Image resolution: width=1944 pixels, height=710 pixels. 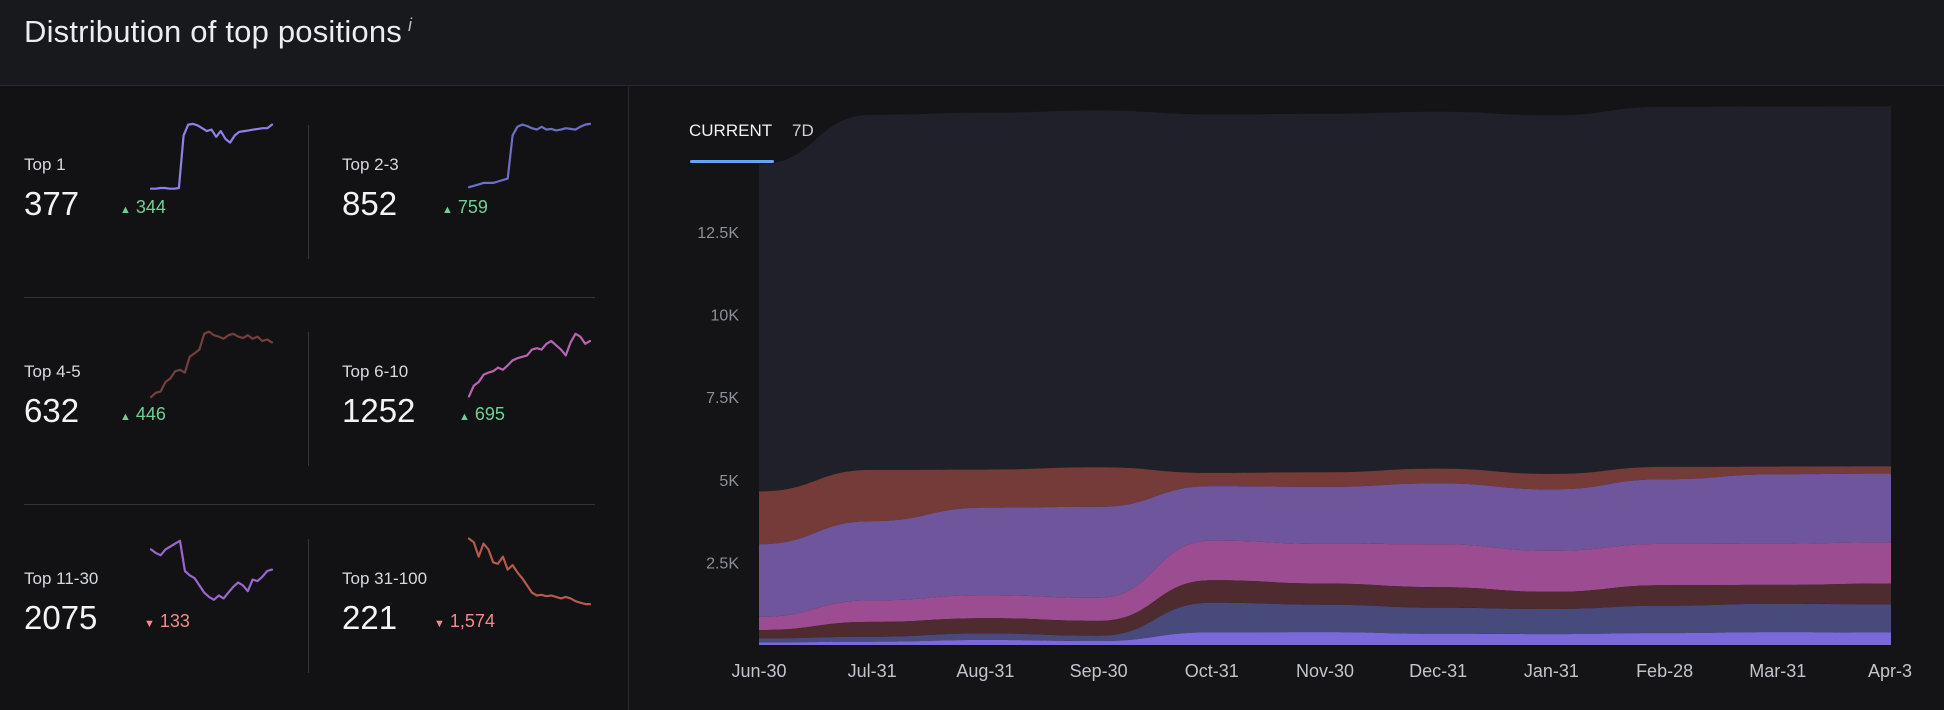 I want to click on info-icon: i, so click(x=410, y=24).